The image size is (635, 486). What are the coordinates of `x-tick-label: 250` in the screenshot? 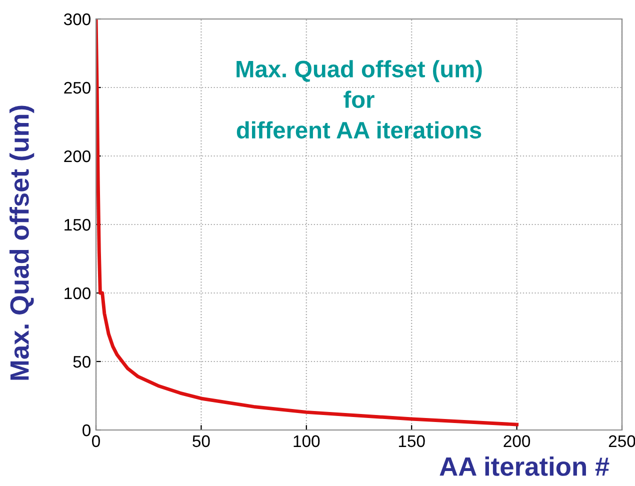 It's located at (621, 441).